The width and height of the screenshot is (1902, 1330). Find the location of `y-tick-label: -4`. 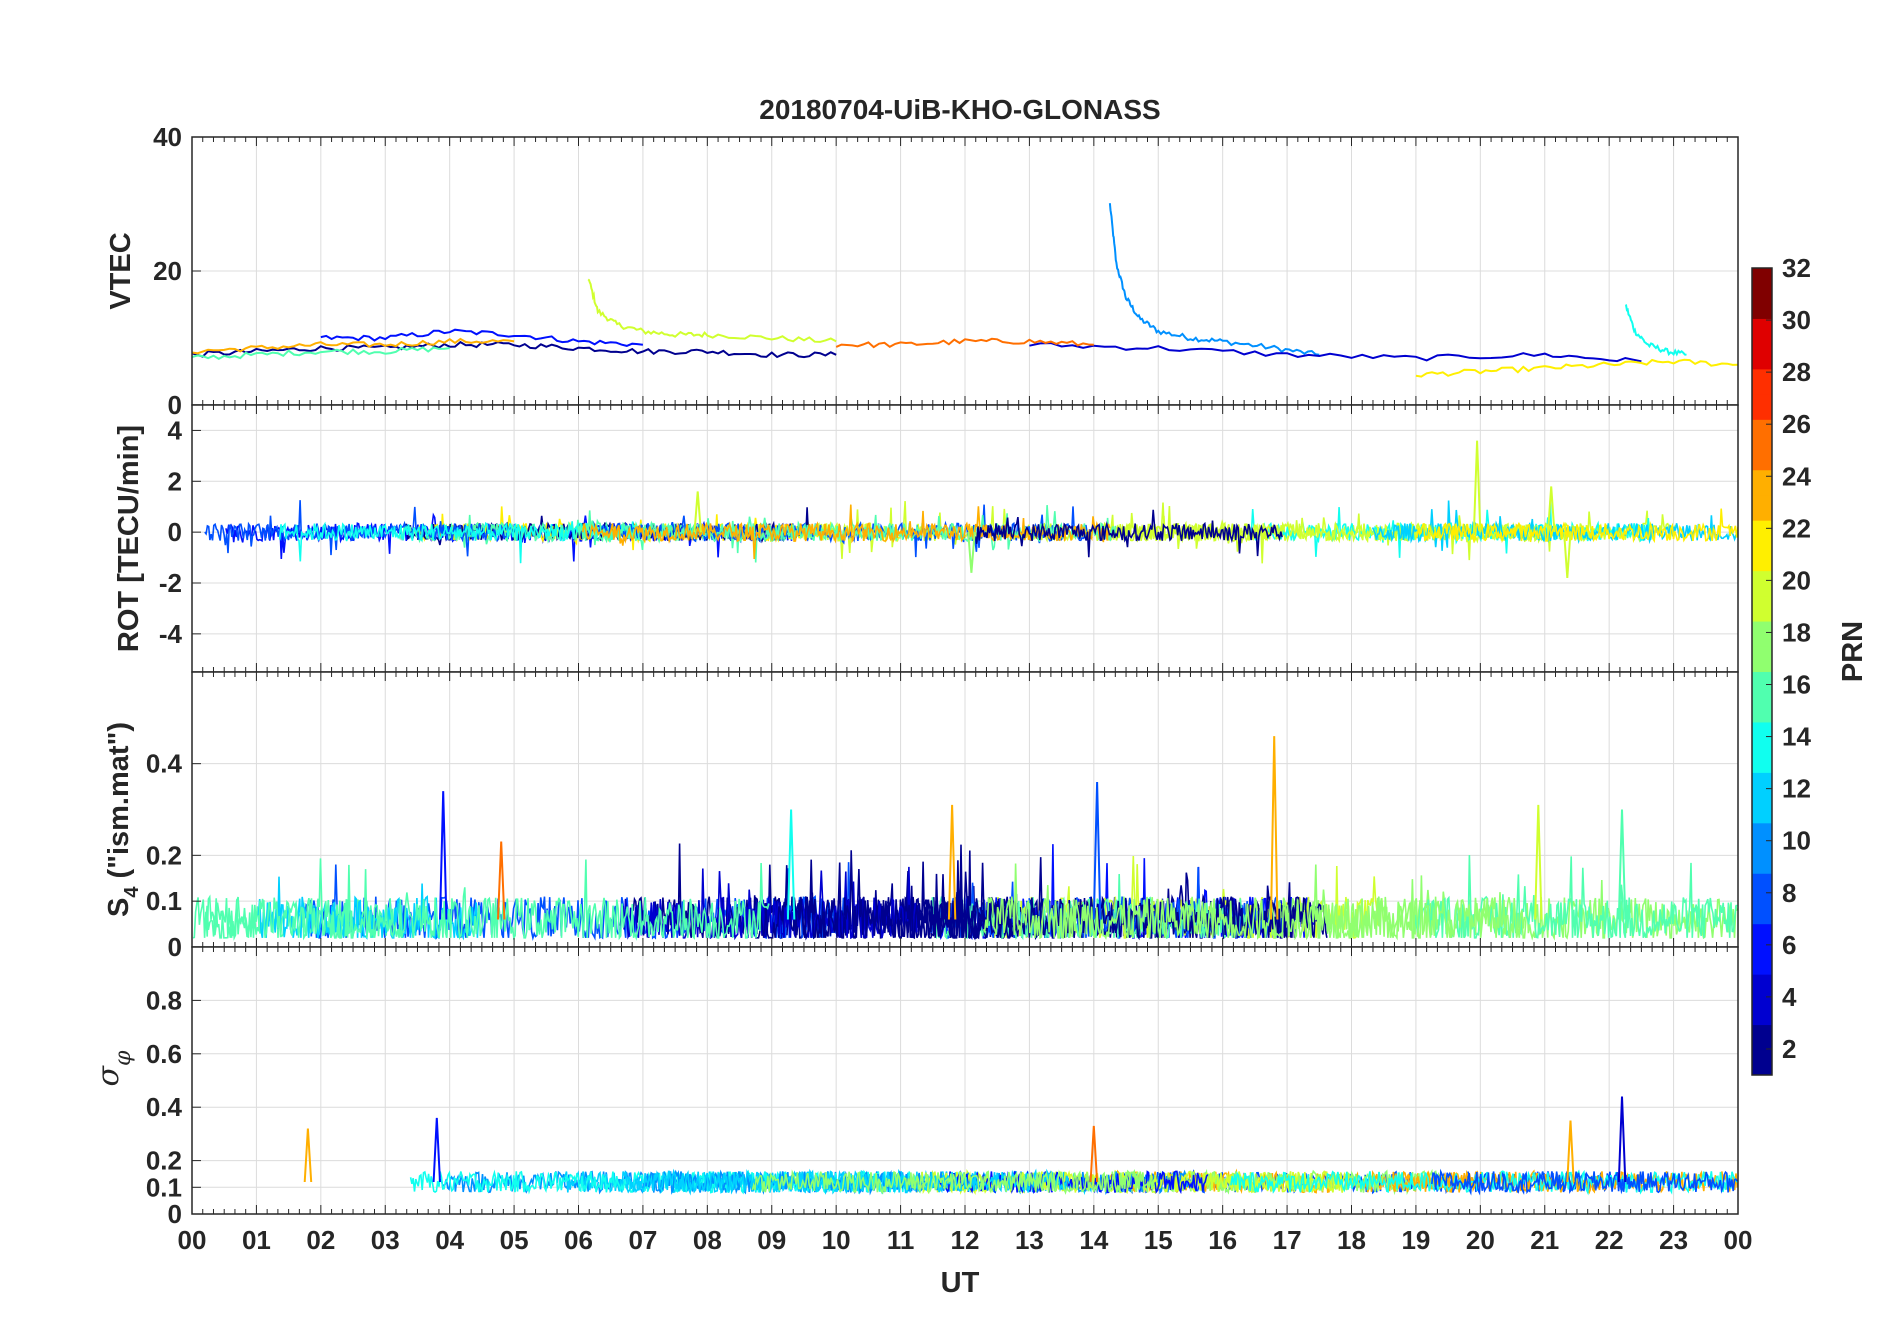

y-tick-label: -4 is located at coordinates (171, 634).